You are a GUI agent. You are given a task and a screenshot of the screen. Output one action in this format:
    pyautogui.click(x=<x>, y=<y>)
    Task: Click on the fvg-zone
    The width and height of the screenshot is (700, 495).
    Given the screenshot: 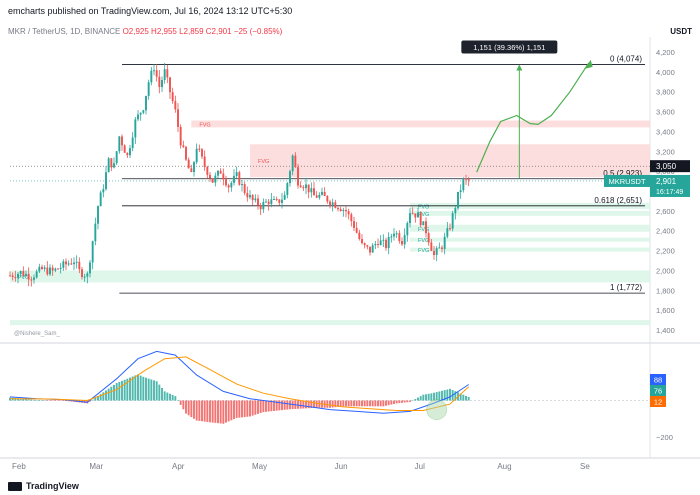 What is the action you would take?
    pyautogui.click(x=530, y=228)
    